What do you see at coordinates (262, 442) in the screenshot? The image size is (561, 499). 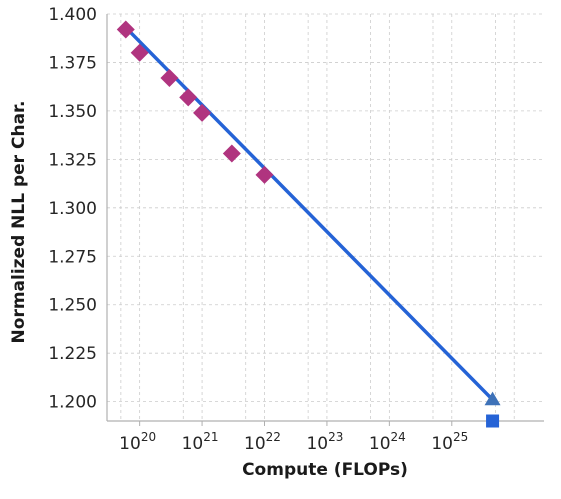 I see `x-tick-label: 1022` at bounding box center [262, 442].